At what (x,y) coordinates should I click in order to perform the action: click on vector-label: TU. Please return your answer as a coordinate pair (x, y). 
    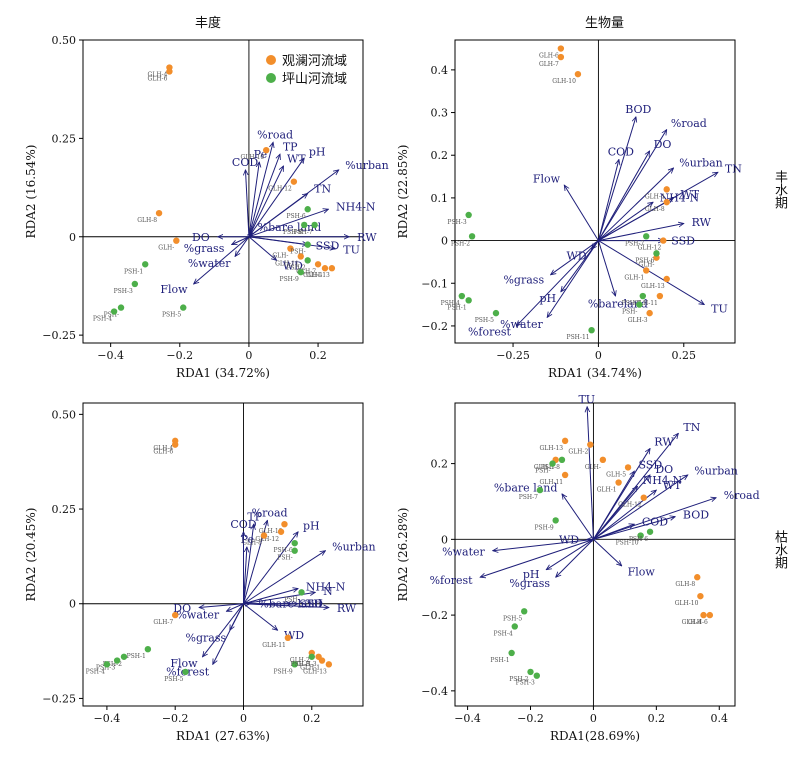
    Looking at the image, I should click on (351, 250).